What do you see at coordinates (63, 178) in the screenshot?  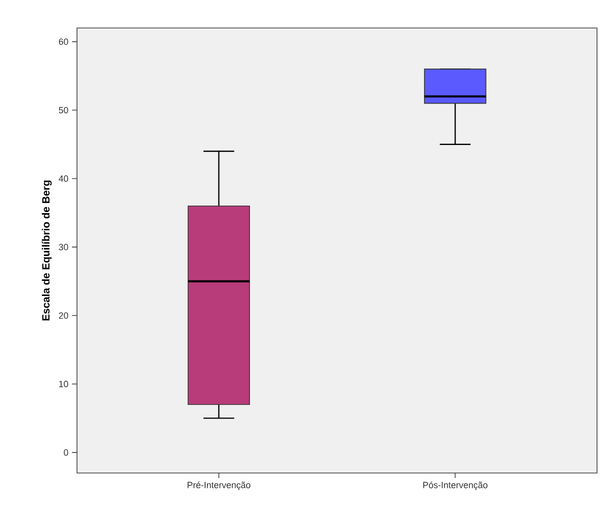 I see `y-tick-label: 40` at bounding box center [63, 178].